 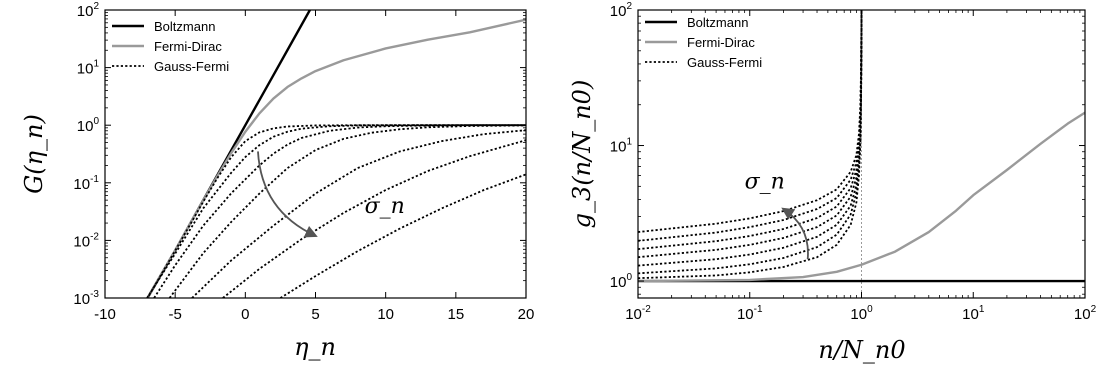 I want to click on right-legend-label-gauss-fermi: Gauss-Fermi, so click(x=724, y=62).